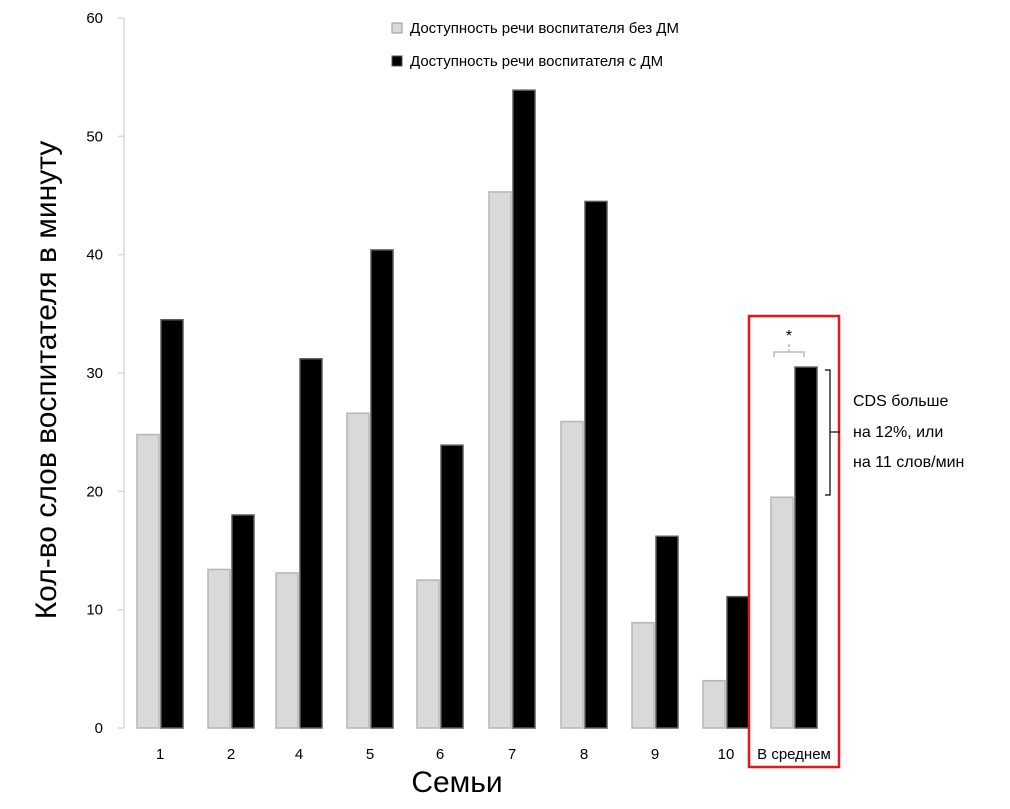 This screenshot has width=1010, height=809. What do you see at coordinates (397, 61) in the screenshot?
I see `legend-swatch-with-dm` at bounding box center [397, 61].